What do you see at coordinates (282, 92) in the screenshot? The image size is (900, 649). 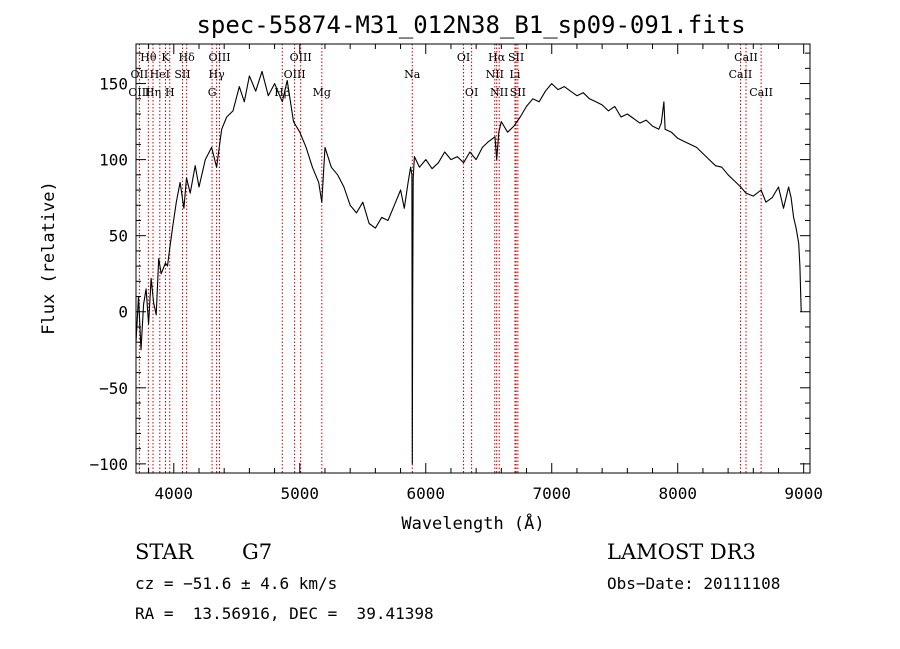 I see `spectral-line-label: Hβ` at bounding box center [282, 92].